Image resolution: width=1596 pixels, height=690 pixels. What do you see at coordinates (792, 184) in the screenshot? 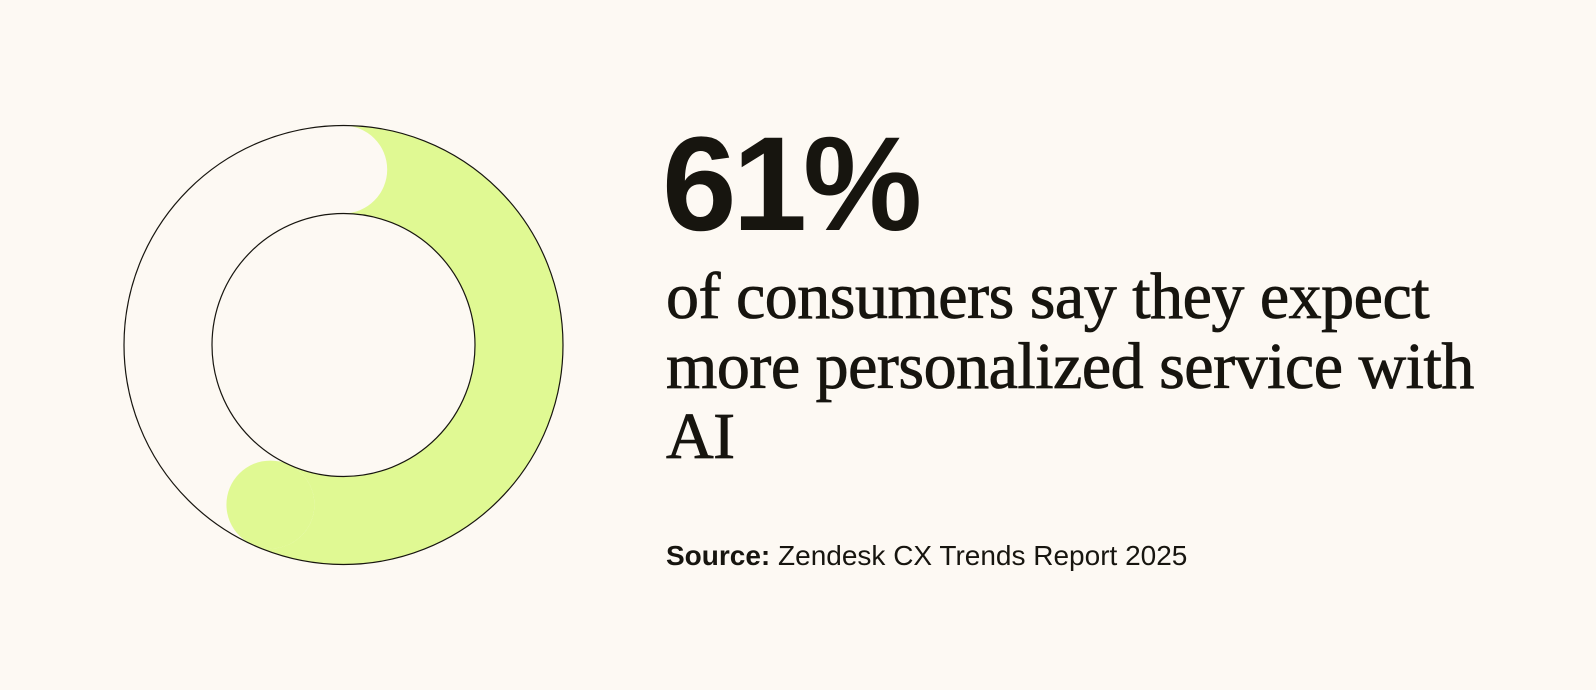
I see `headline-percentage: 61%` at bounding box center [792, 184].